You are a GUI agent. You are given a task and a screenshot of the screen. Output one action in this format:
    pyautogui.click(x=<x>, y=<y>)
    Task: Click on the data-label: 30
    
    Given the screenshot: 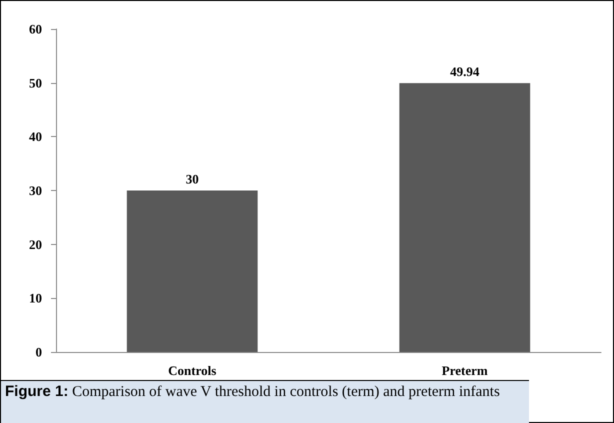 What is the action you would take?
    pyautogui.click(x=192, y=179)
    